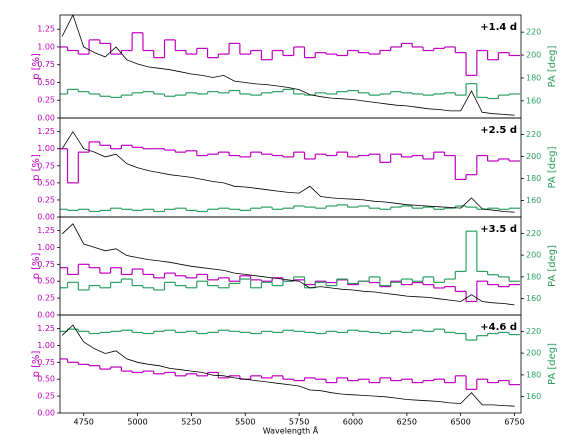  I want to click on annotation: +4.6 d, so click(498, 327).